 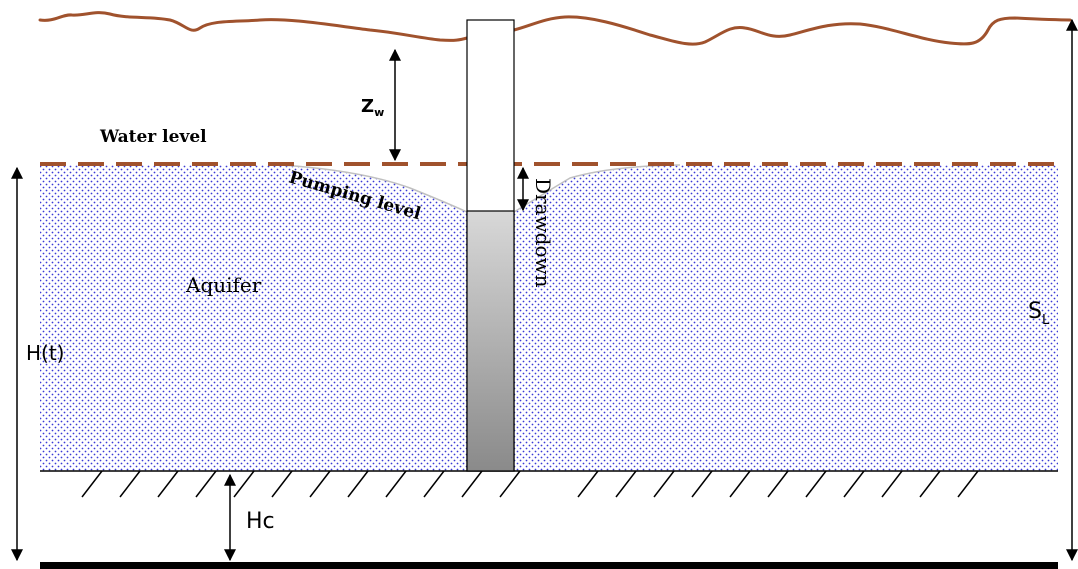 What do you see at coordinates (490, 341) in the screenshot?
I see `well-water-column` at bounding box center [490, 341].